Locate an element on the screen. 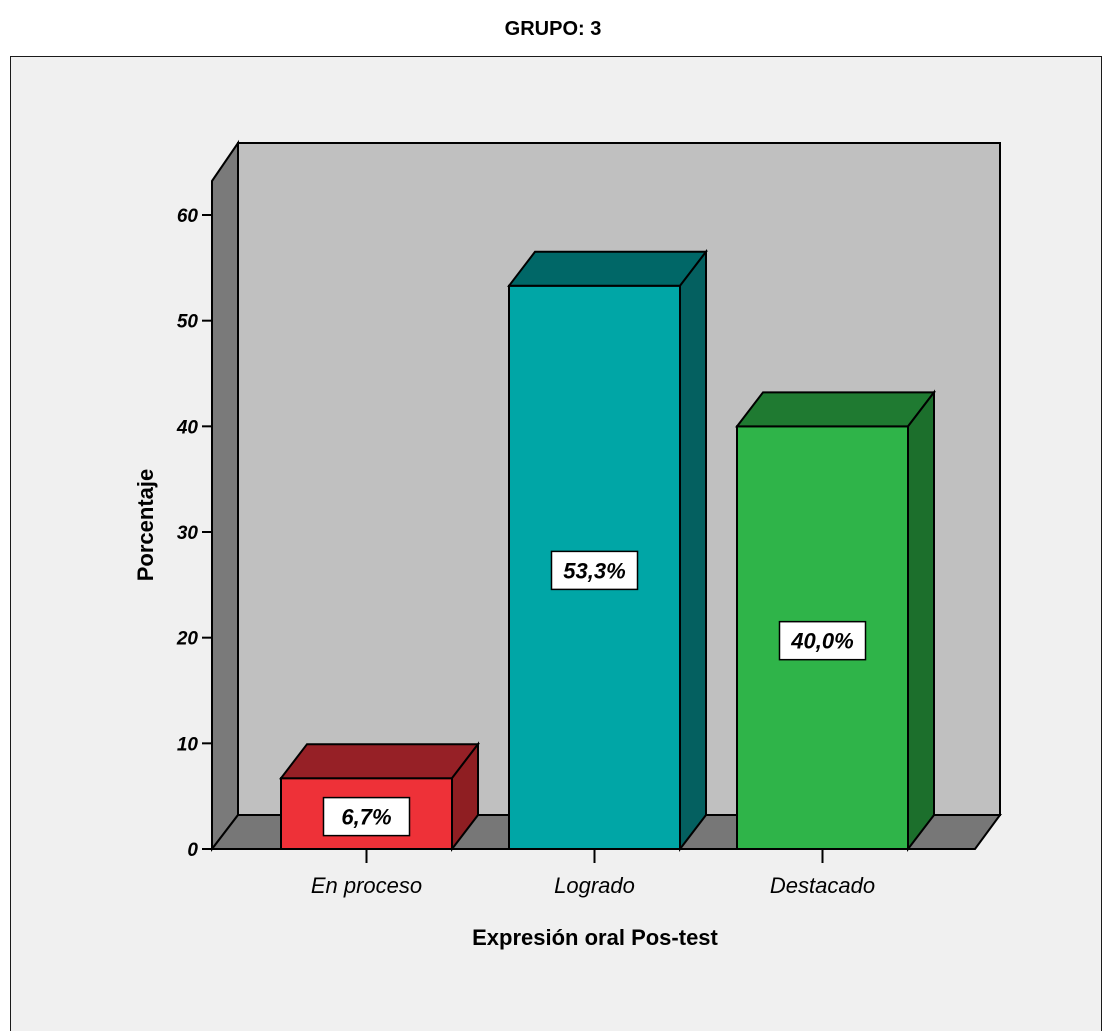 The width and height of the screenshot is (1106, 1031). data-label: 6,7% is located at coordinates (366, 817).